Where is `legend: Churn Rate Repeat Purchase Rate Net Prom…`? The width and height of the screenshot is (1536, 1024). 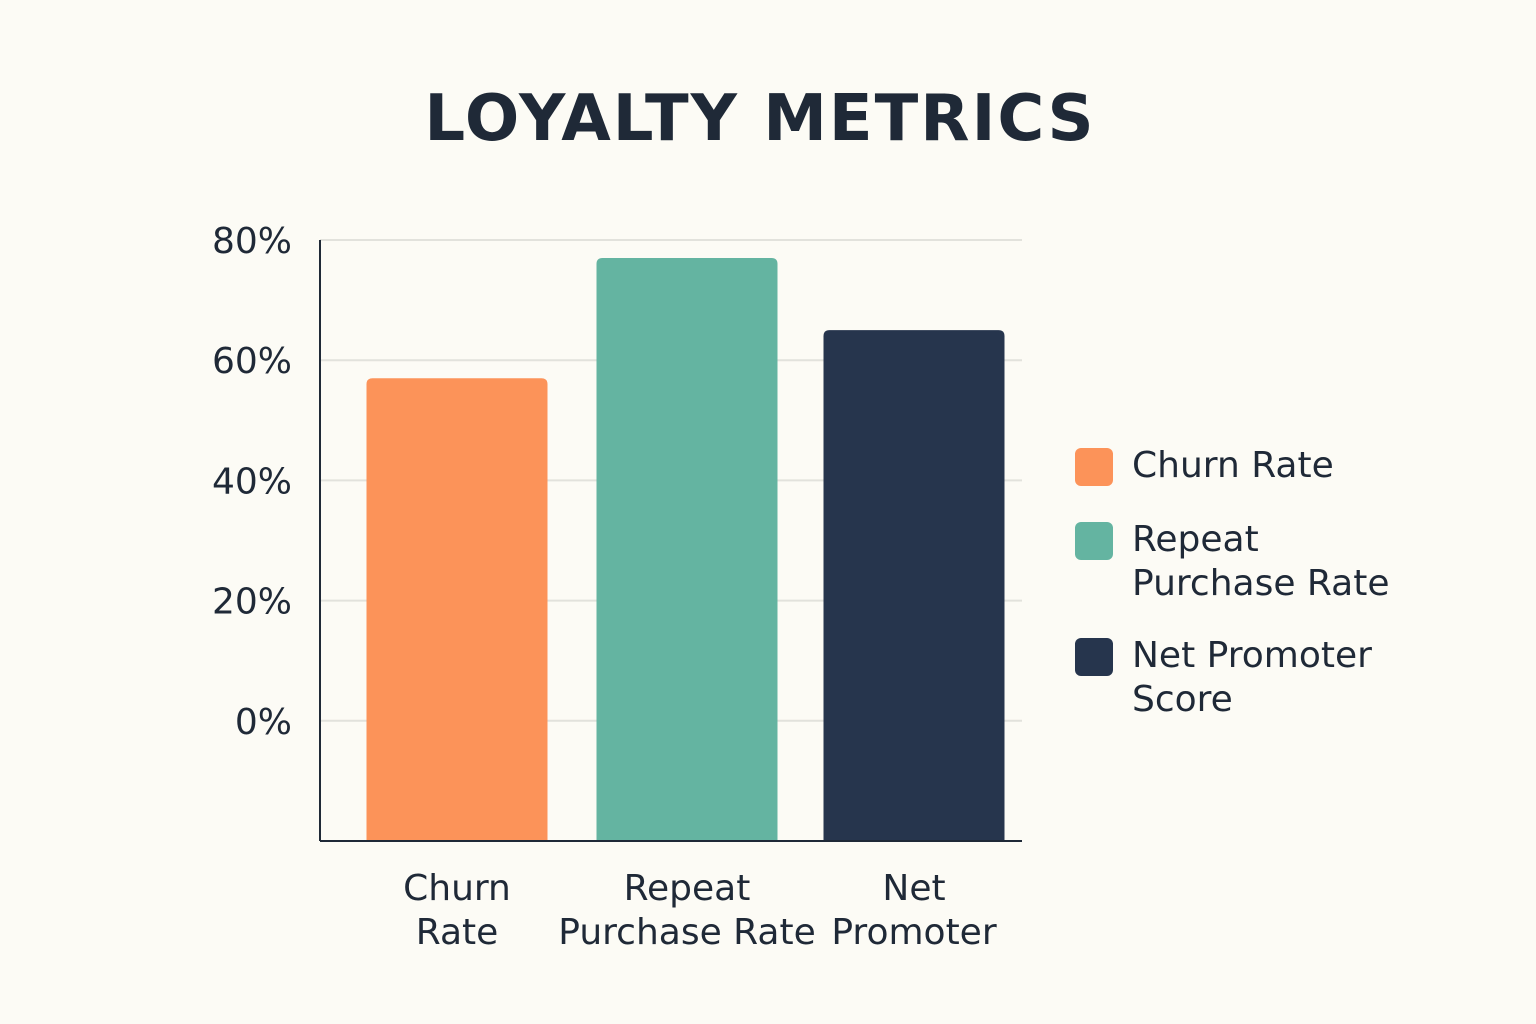 legend: Churn Rate Repeat Purchase Rate Net Prom… is located at coordinates (1273, 598).